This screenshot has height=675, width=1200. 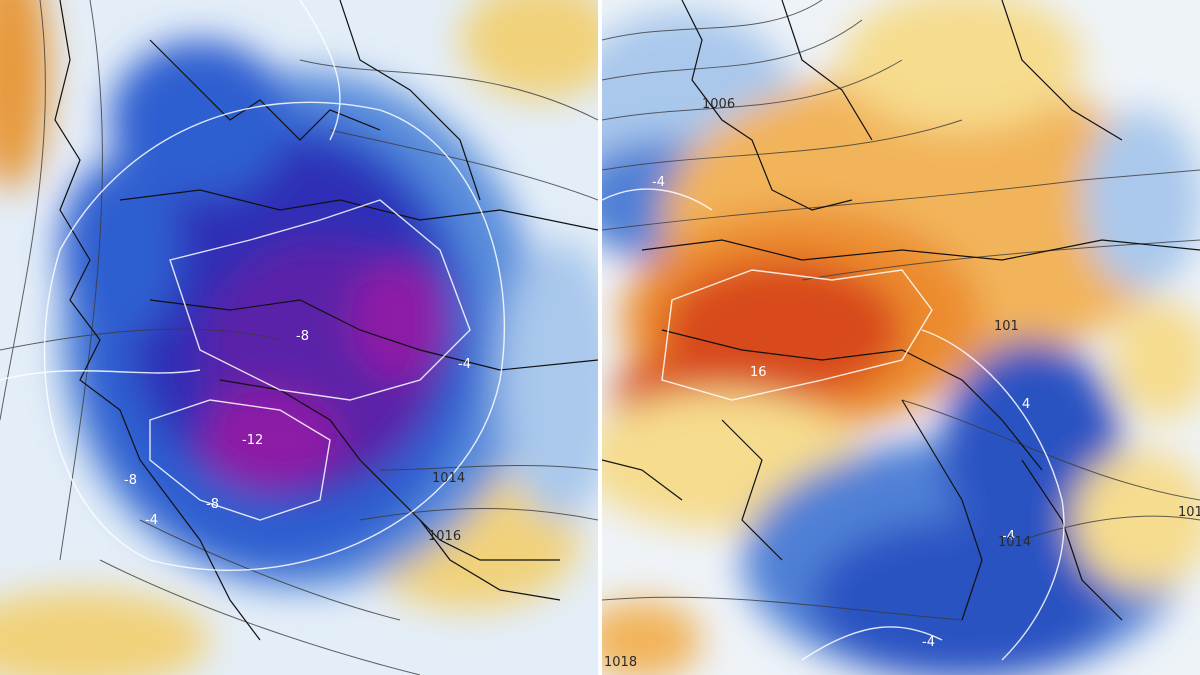 I want to click on right-isotherm-label: 16, so click(x=758, y=372).